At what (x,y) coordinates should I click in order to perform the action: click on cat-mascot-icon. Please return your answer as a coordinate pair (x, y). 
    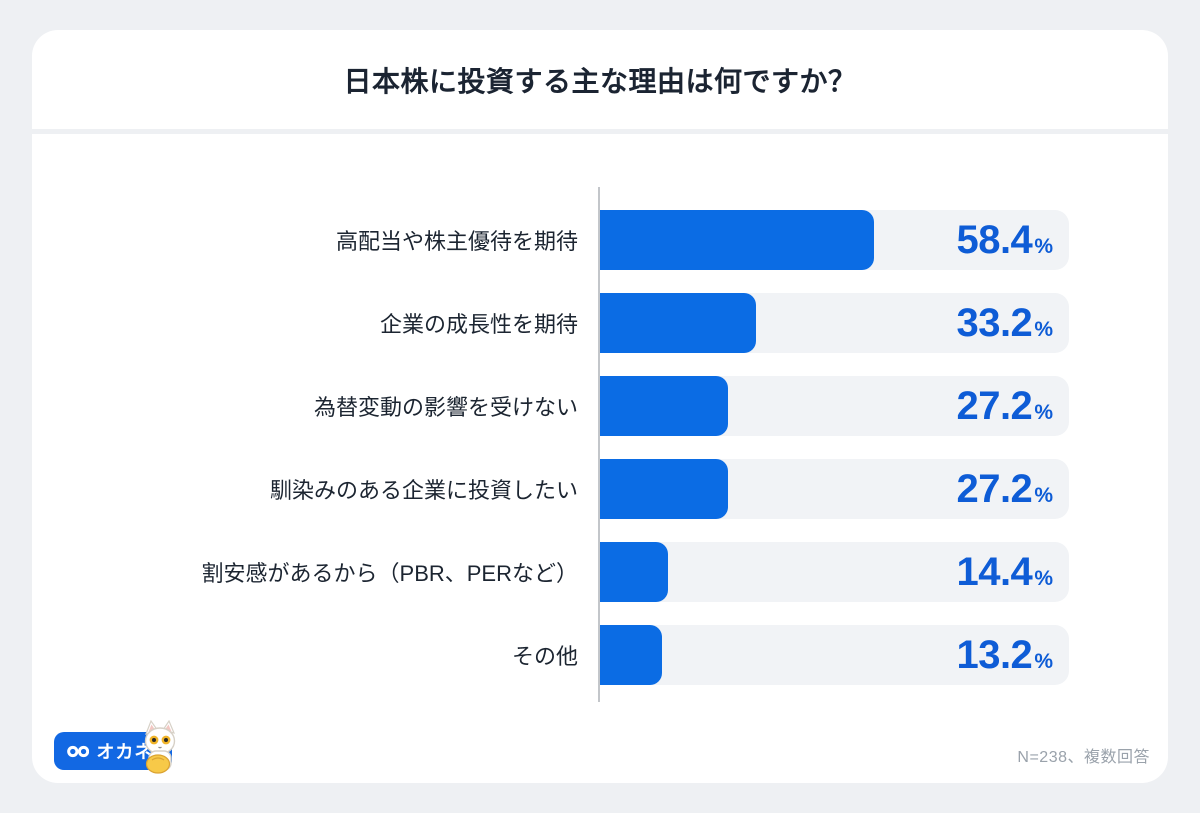
    Looking at the image, I should click on (160, 747).